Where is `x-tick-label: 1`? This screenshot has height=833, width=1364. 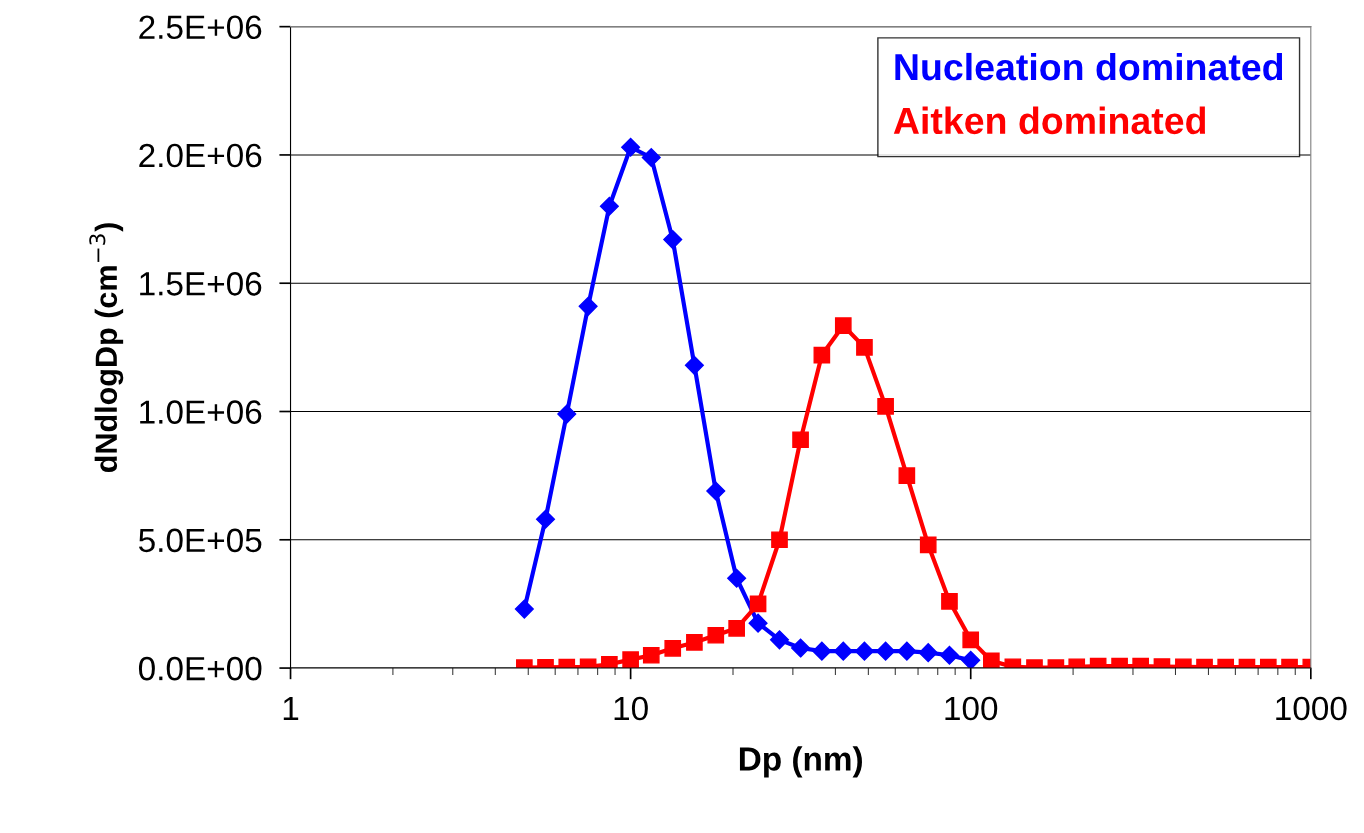
x-tick-label: 1 is located at coordinates (291, 708).